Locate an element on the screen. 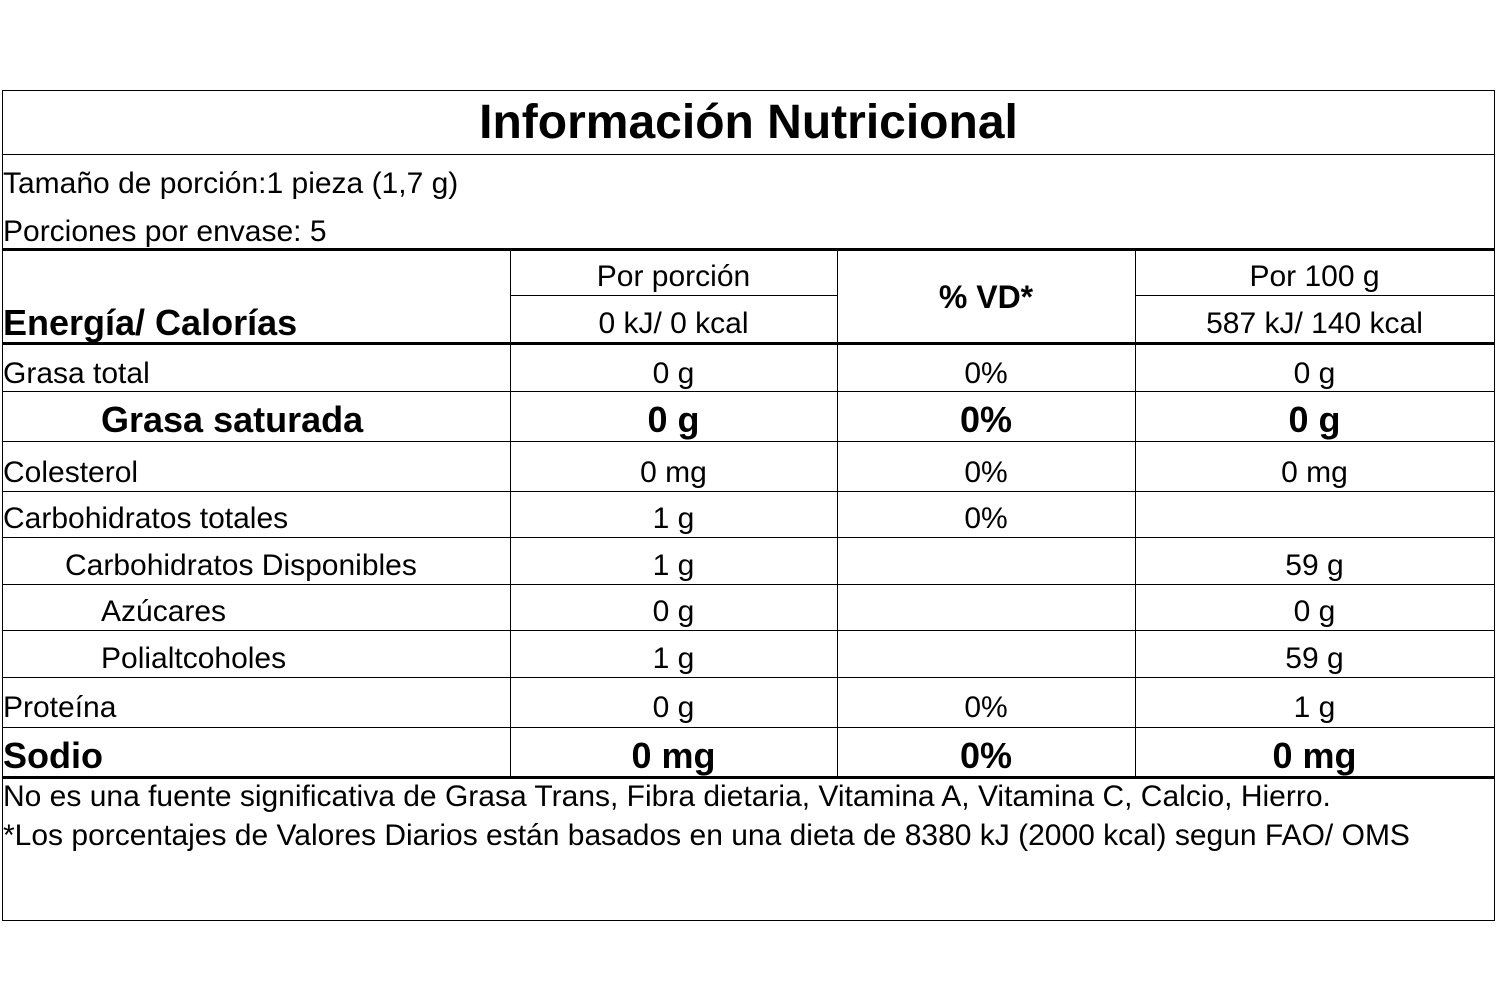  row-per-100g: 1 g is located at coordinates (1314, 707).